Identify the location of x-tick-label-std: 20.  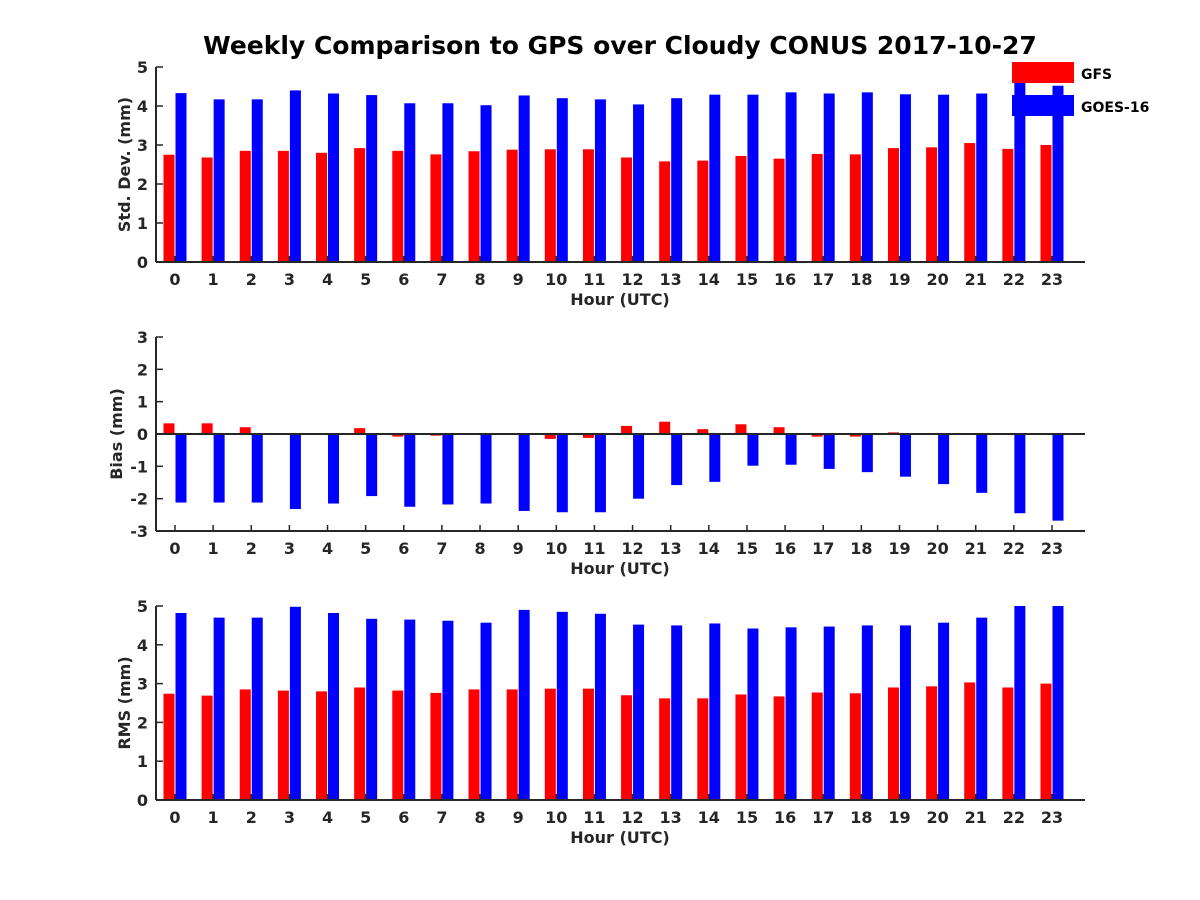
(937, 279).